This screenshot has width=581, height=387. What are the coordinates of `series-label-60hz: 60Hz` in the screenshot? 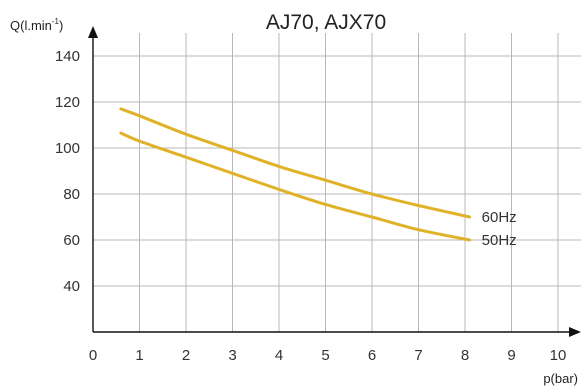 It's located at (499, 217).